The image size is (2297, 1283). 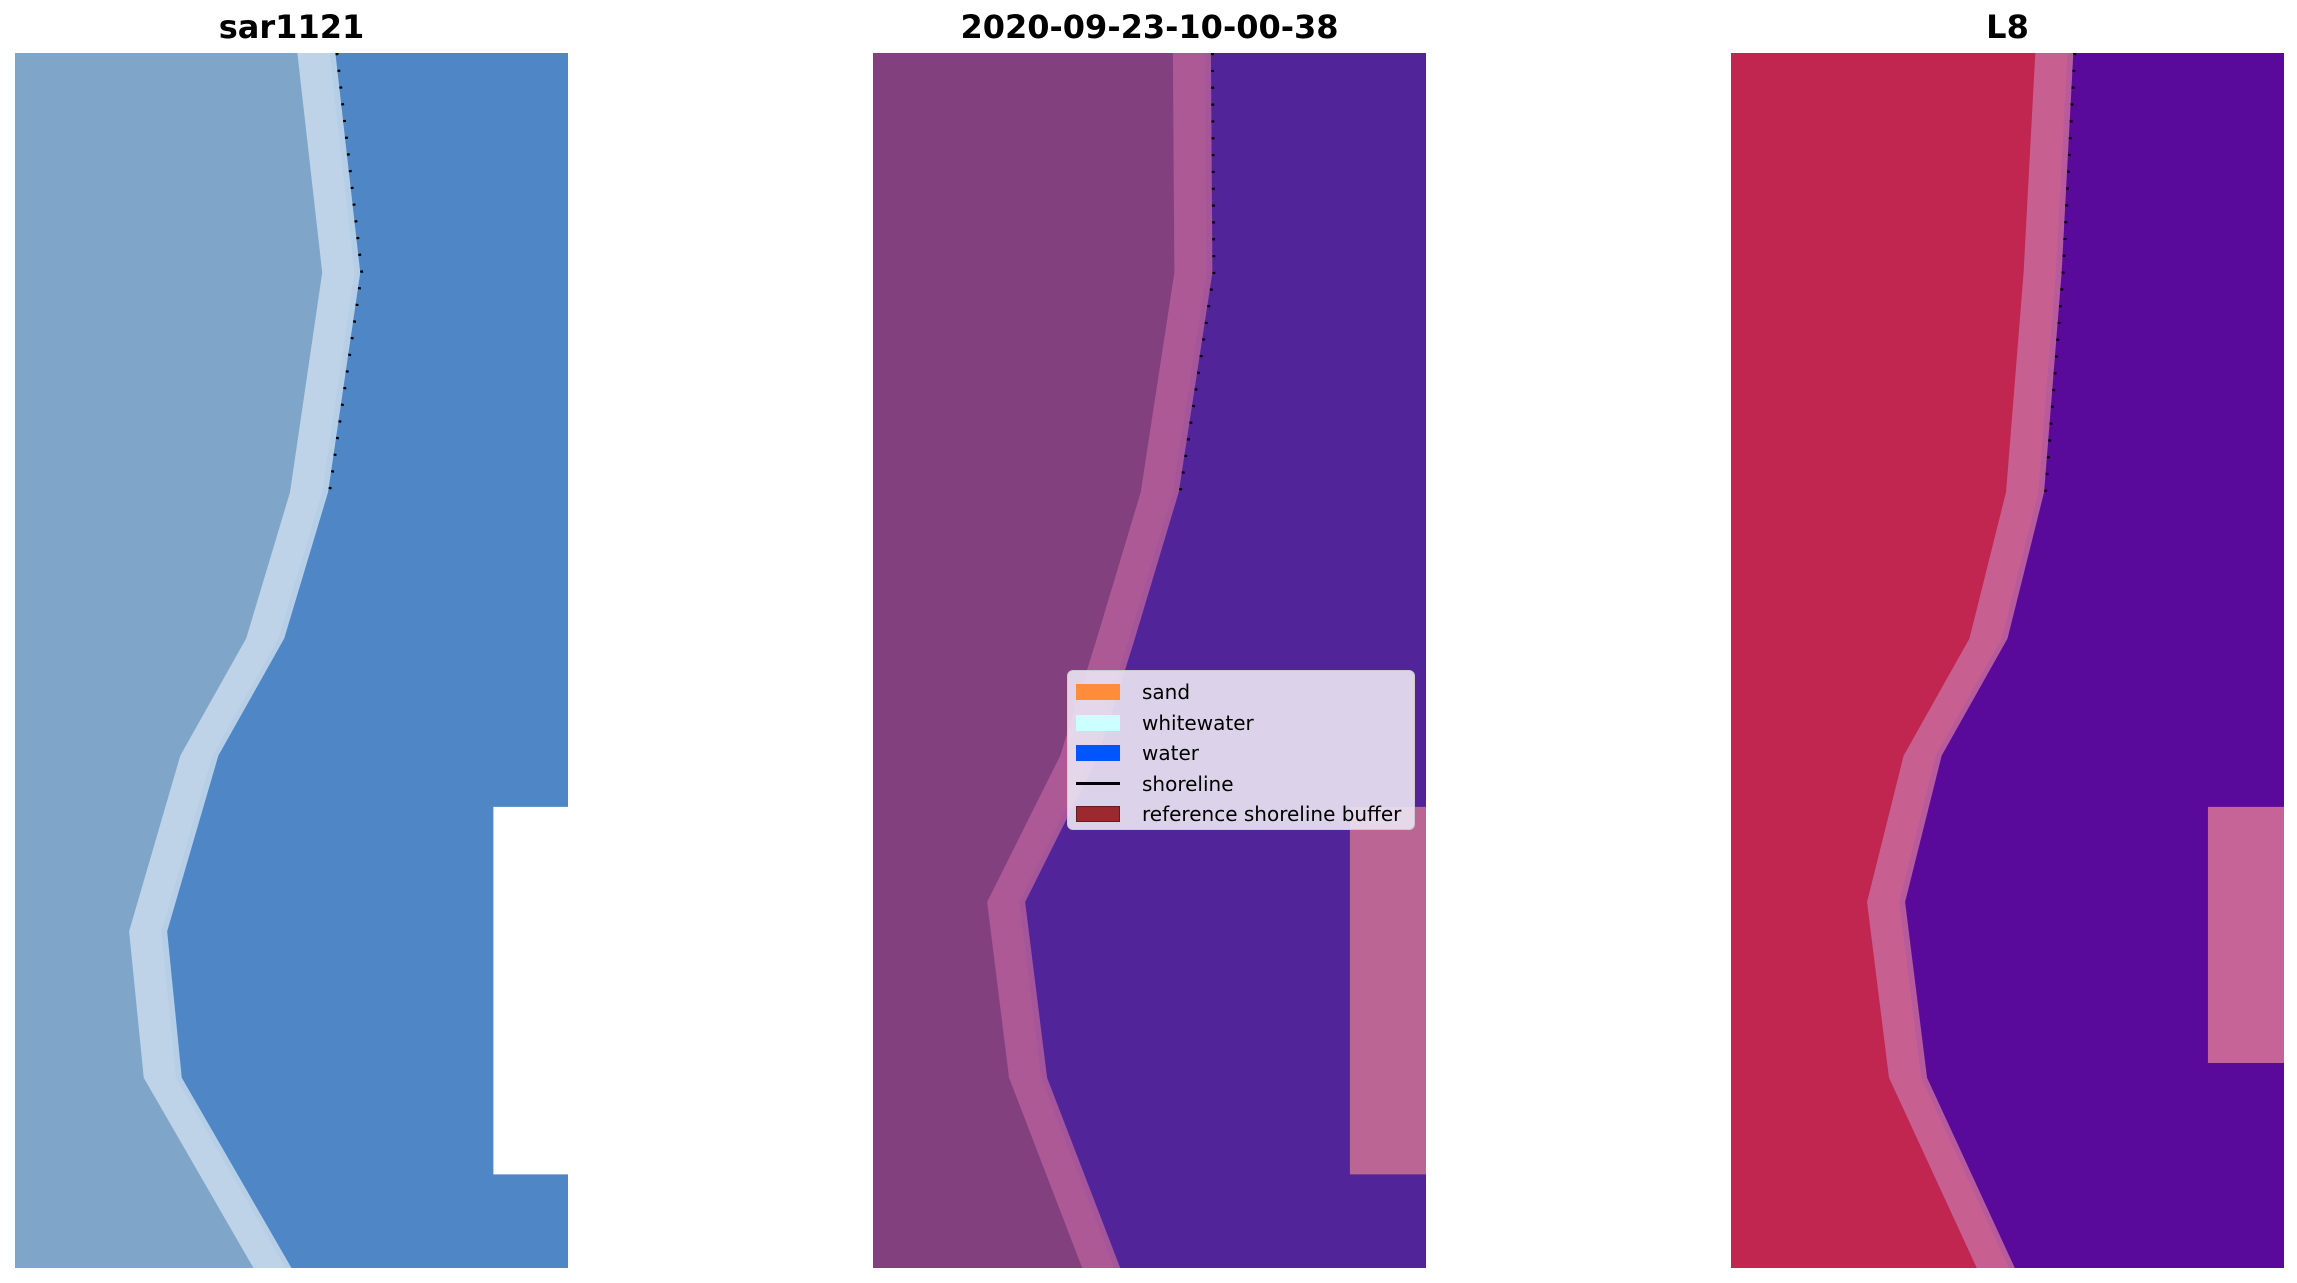 I want to click on legend-item-water: water, so click(x=1245, y=753).